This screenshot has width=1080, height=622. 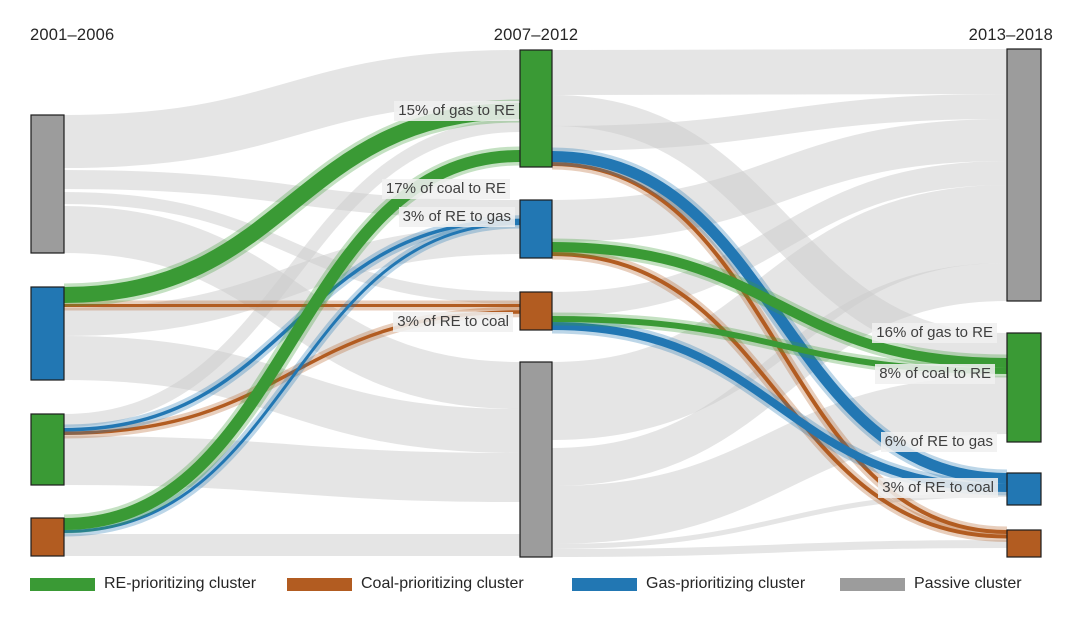 What do you see at coordinates (72, 35) in the screenshot?
I see `period-title-2001-2006: 2001–2006` at bounding box center [72, 35].